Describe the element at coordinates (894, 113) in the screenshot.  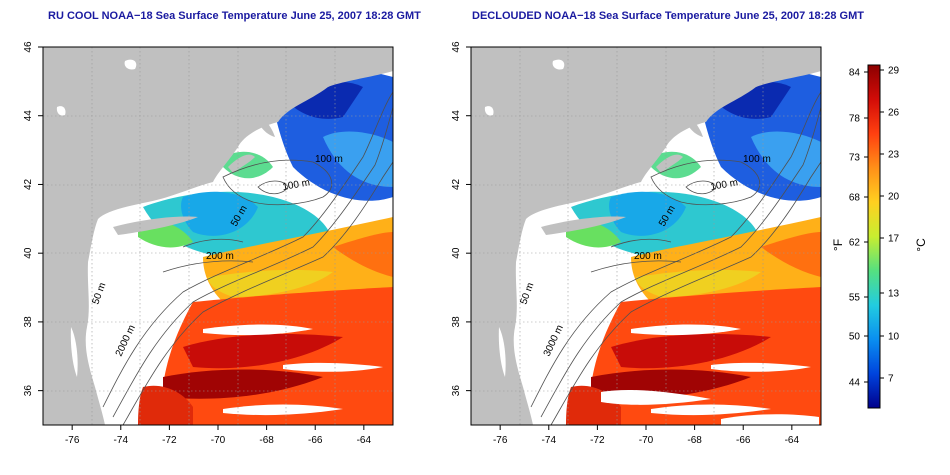
I see `celsius-tick-label: 26` at that location.